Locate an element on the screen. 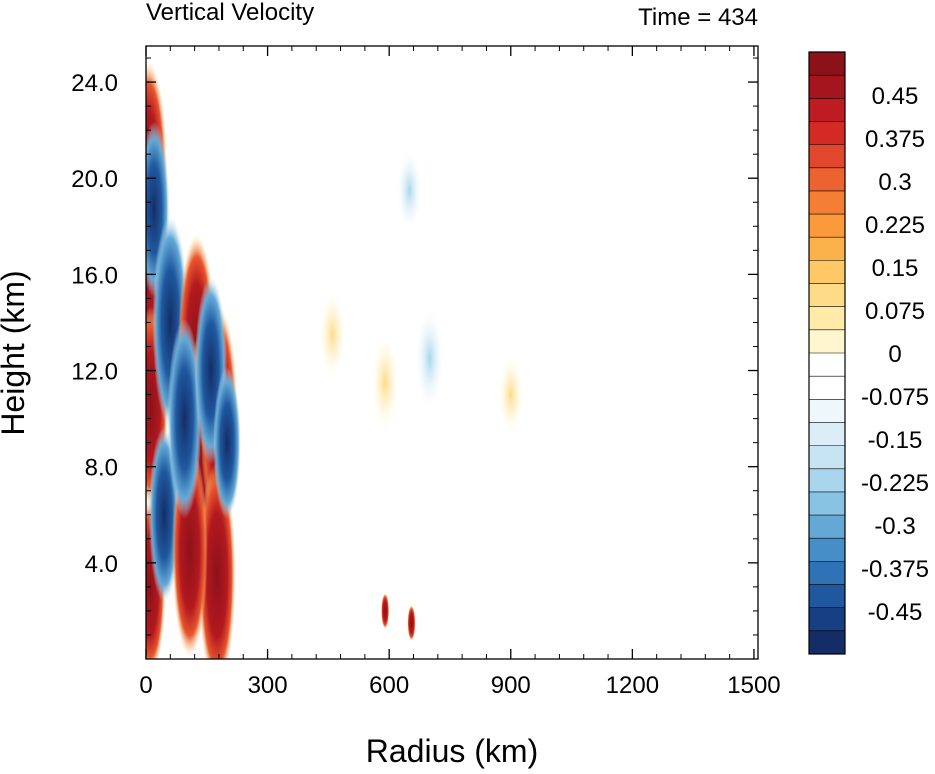  colorbar-label: 0.375 is located at coordinates (895, 139).